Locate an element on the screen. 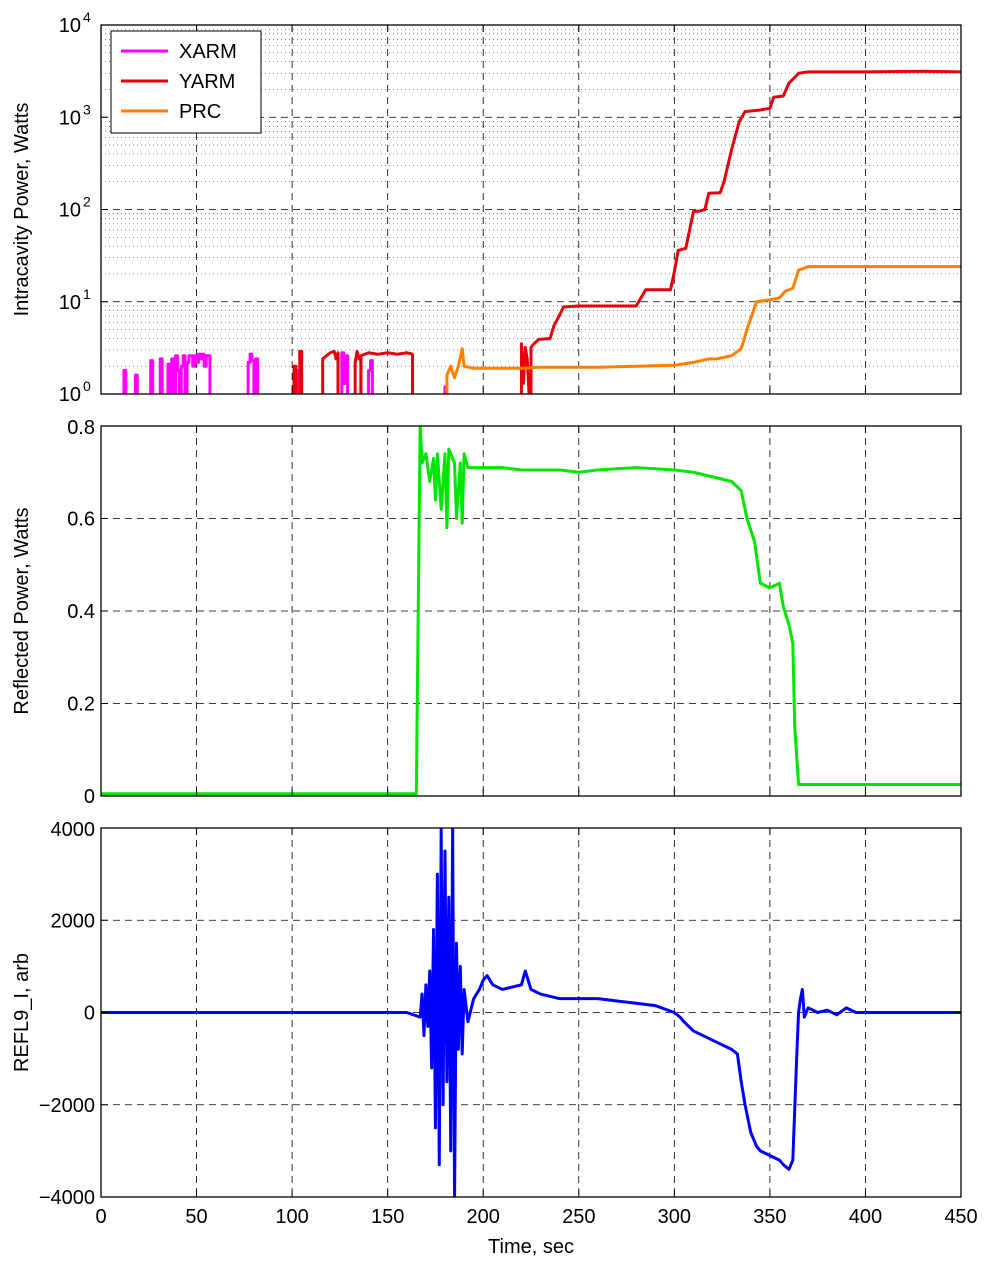 This screenshot has width=989, height=1270. y-tick-label: 0.4 is located at coordinates (81, 612).